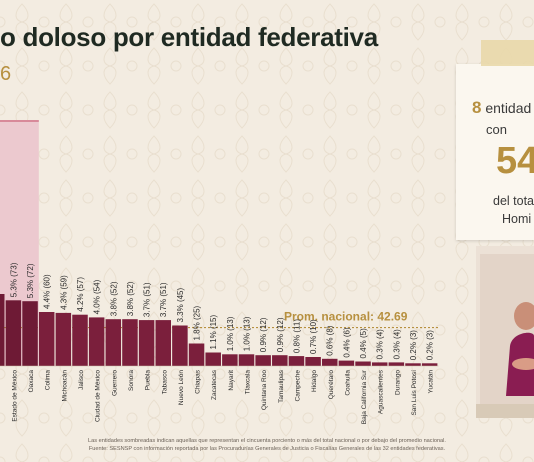 Image resolution: width=534 pixels, height=462 pixels. Describe the element at coordinates (429, 364) in the screenshot. I see `bar-yucatán` at that location.